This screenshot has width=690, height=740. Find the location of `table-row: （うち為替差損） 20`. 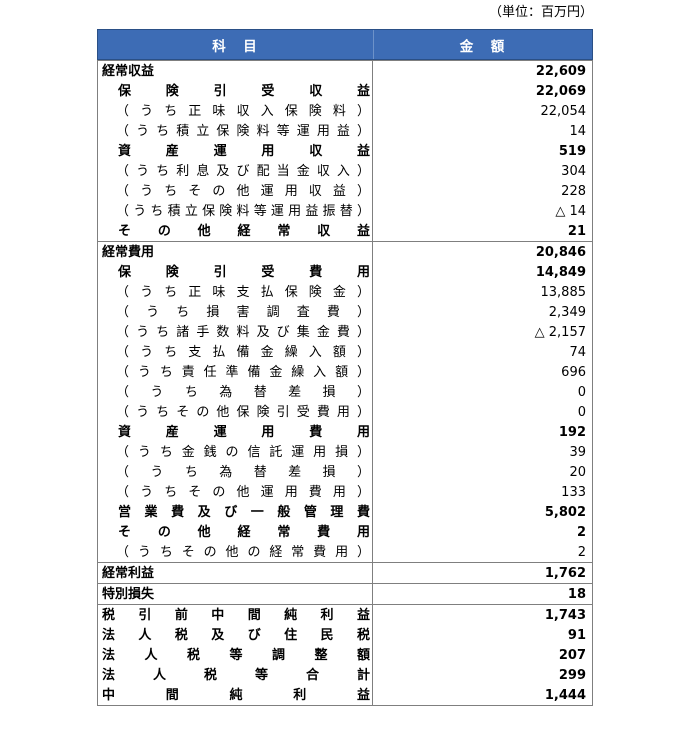

table-row: （うち為替差損） 20 is located at coordinates (345, 472).